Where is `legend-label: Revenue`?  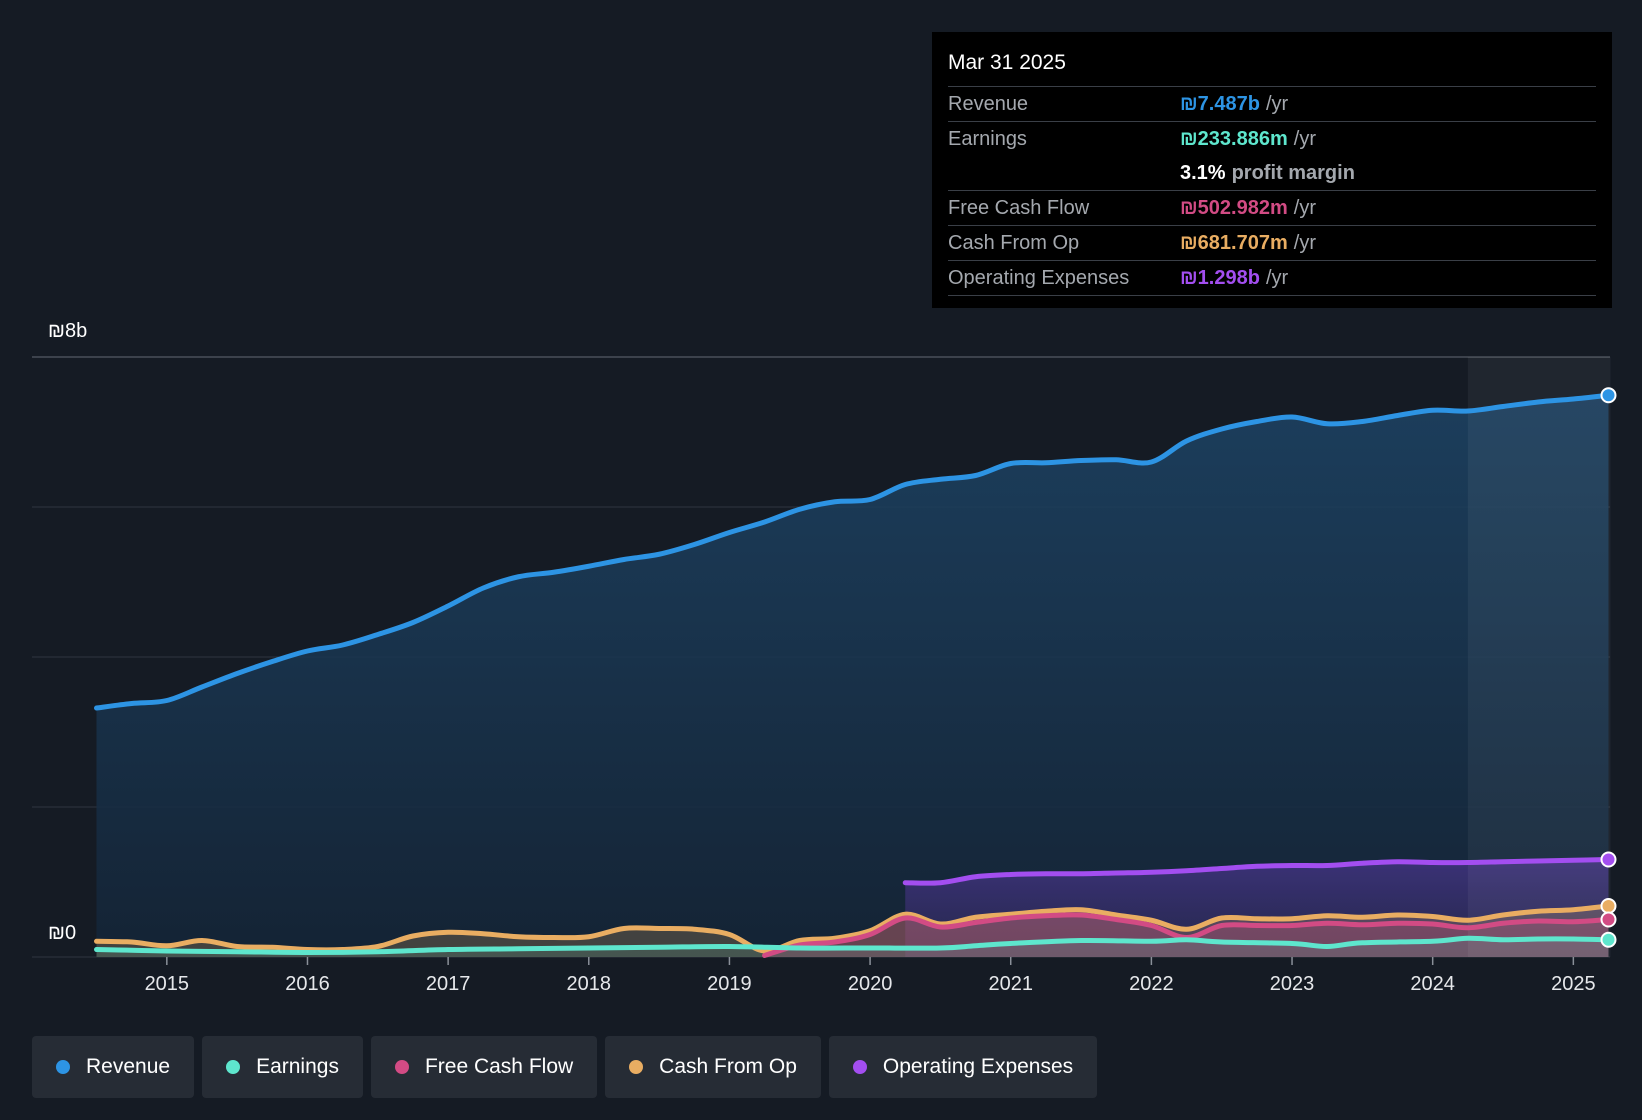
legend-label: Revenue is located at coordinates (128, 1066).